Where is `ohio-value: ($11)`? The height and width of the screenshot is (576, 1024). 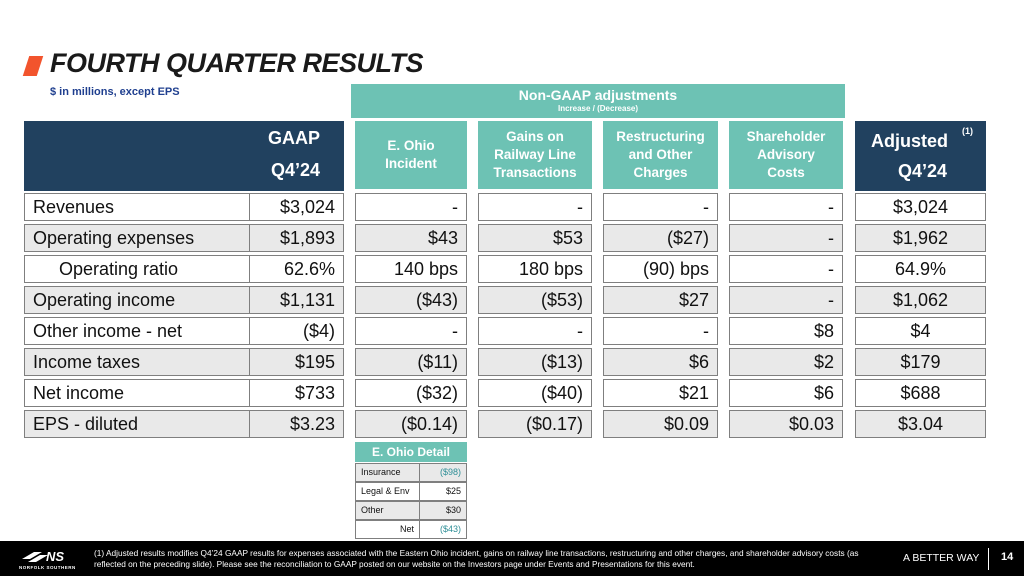 ohio-value: ($11) is located at coordinates (411, 362).